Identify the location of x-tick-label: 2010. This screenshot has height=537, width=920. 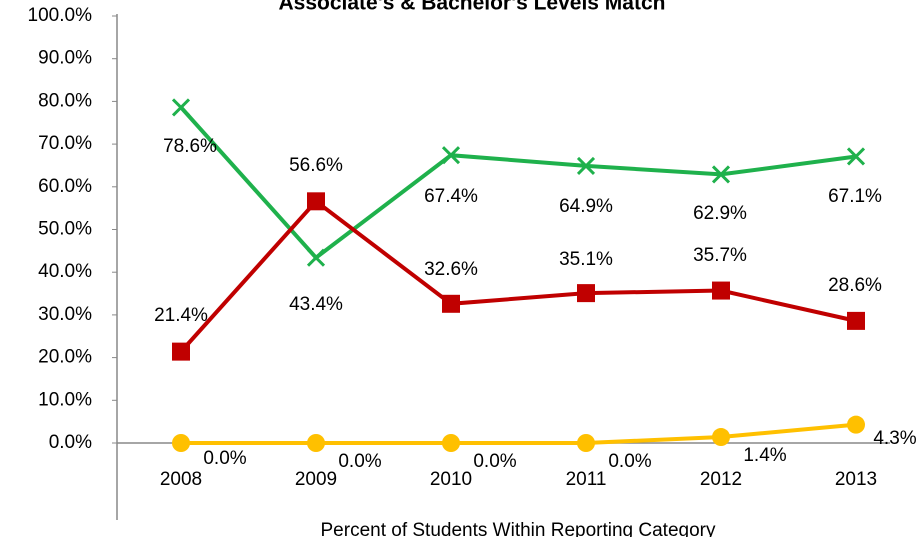
(451, 479).